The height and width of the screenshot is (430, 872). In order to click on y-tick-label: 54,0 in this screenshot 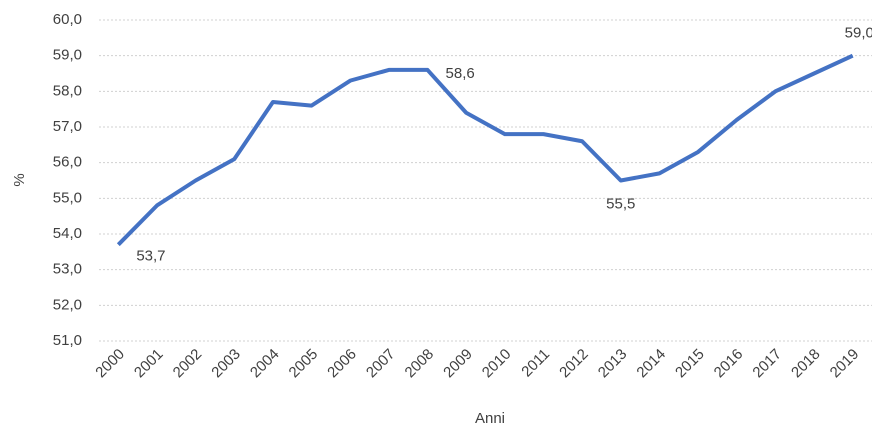, I will do `click(67, 233)`.